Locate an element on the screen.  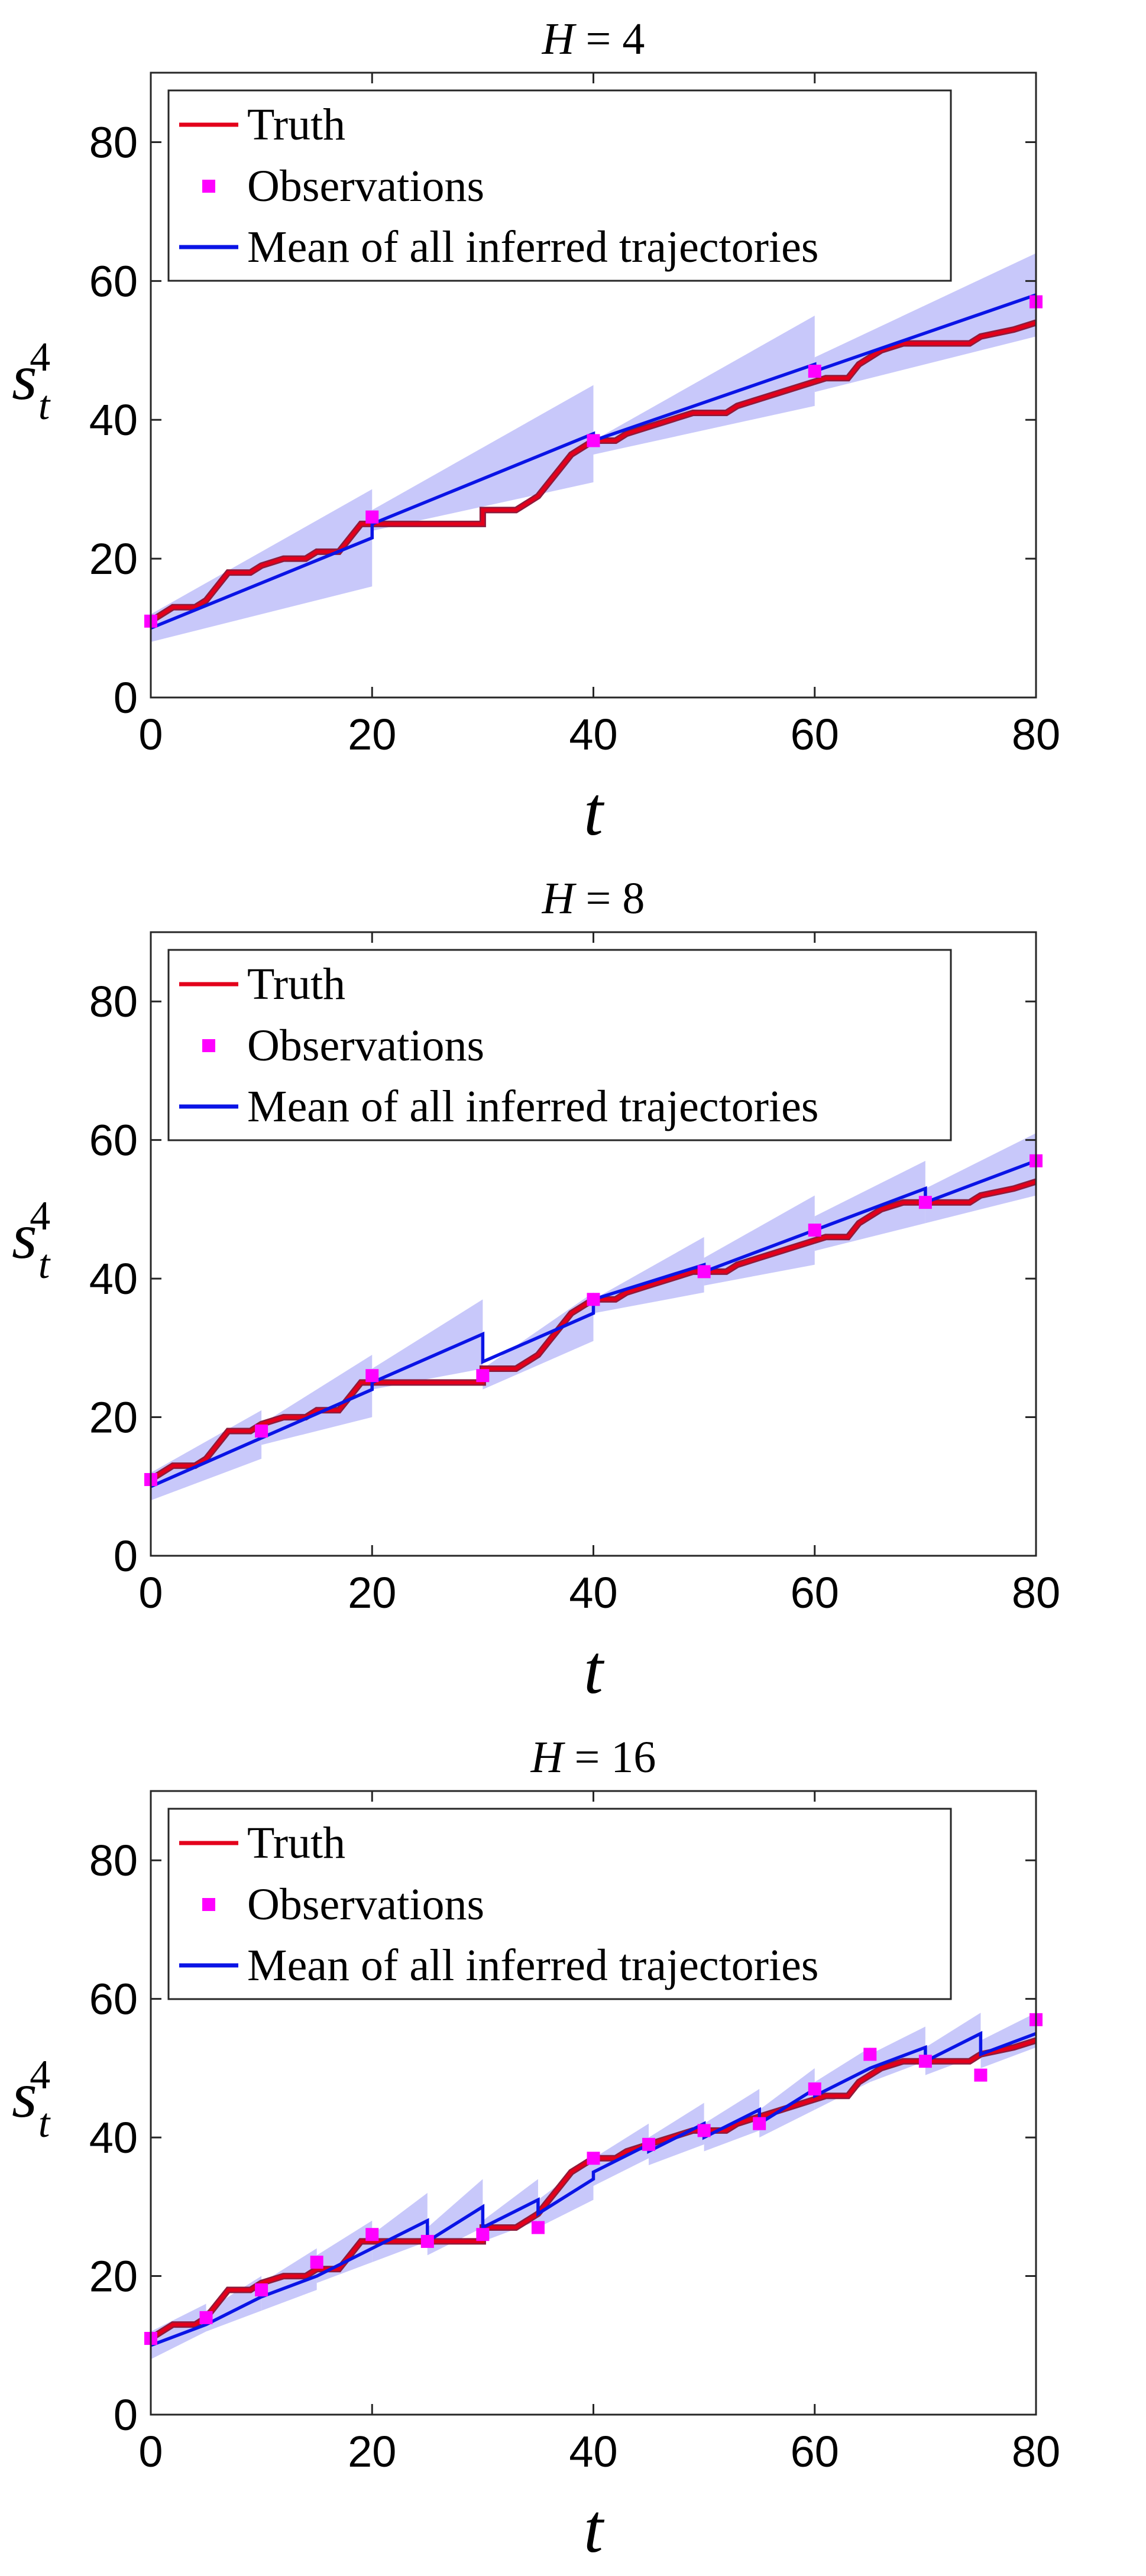
chart-title: H = 16 is located at coordinates (593, 1757).